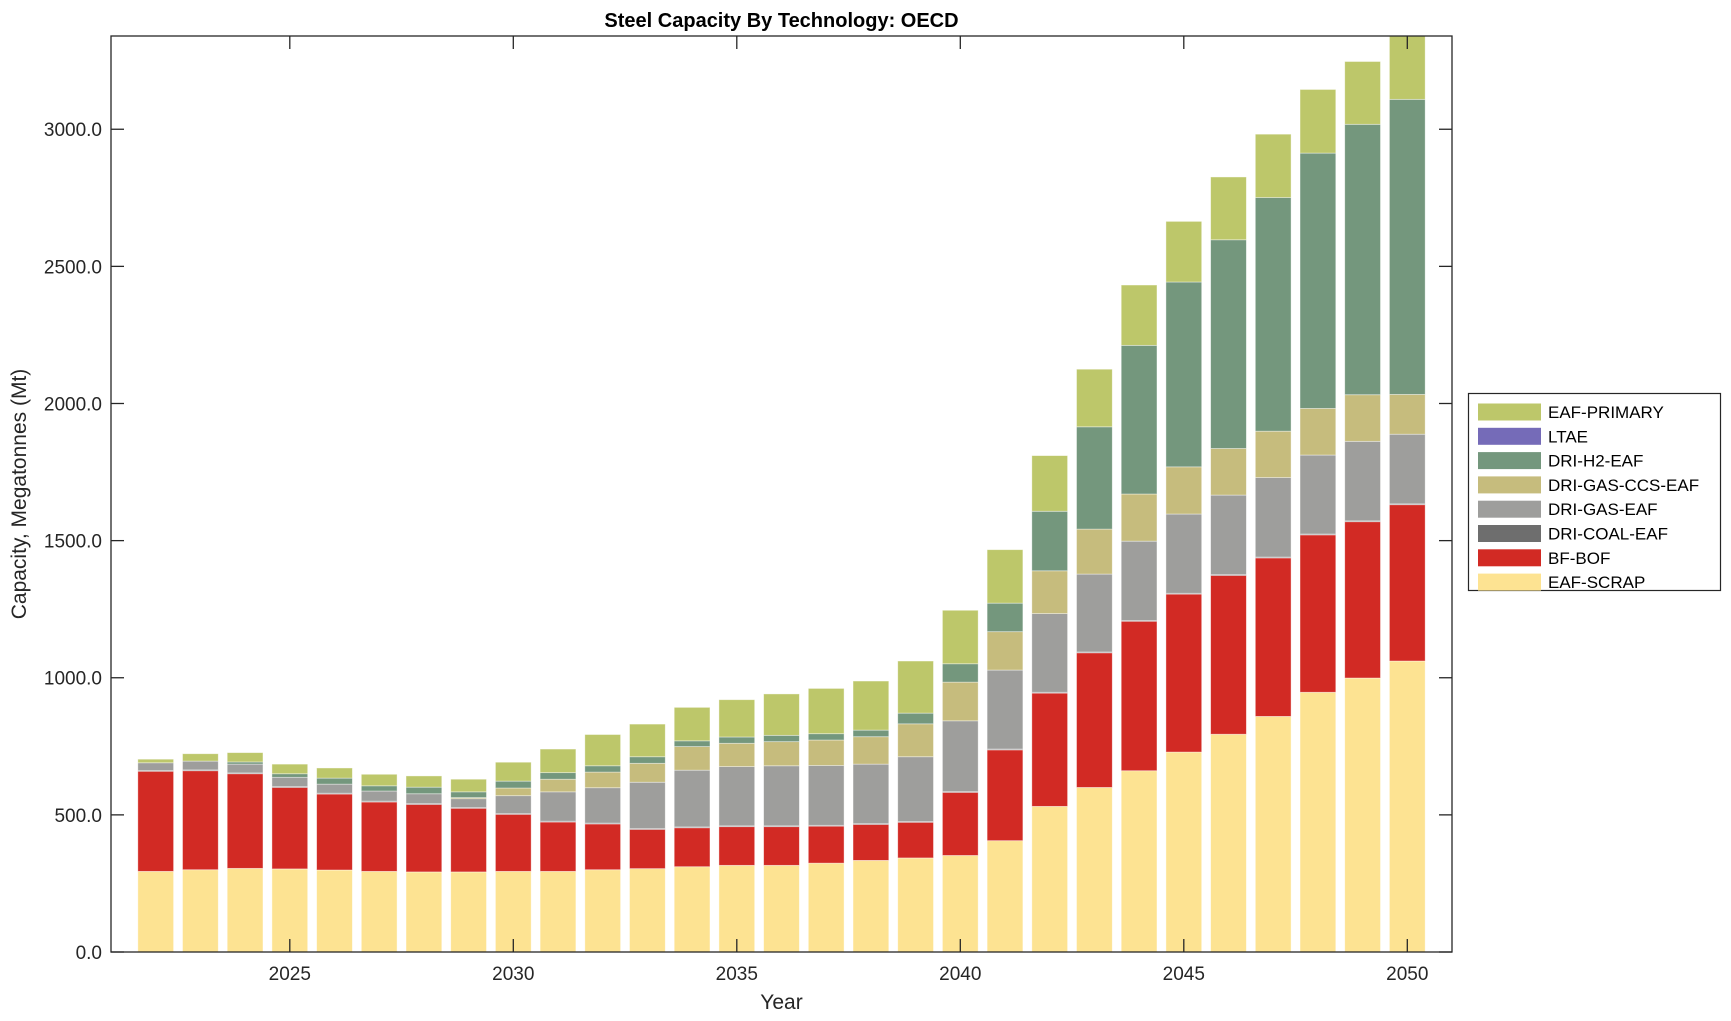 The height and width of the screenshot is (1021, 1731). I want to click on bar-bf-bof-2032, so click(602, 847).